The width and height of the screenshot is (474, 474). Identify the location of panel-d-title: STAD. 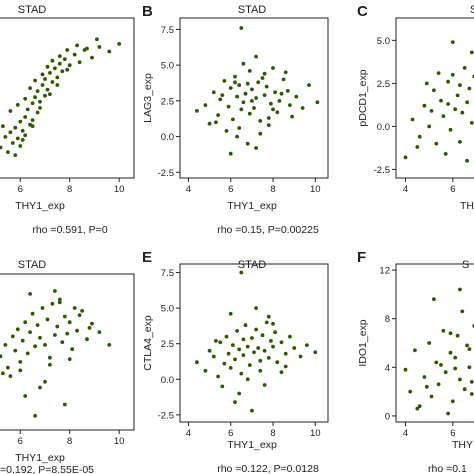
(32, 265).